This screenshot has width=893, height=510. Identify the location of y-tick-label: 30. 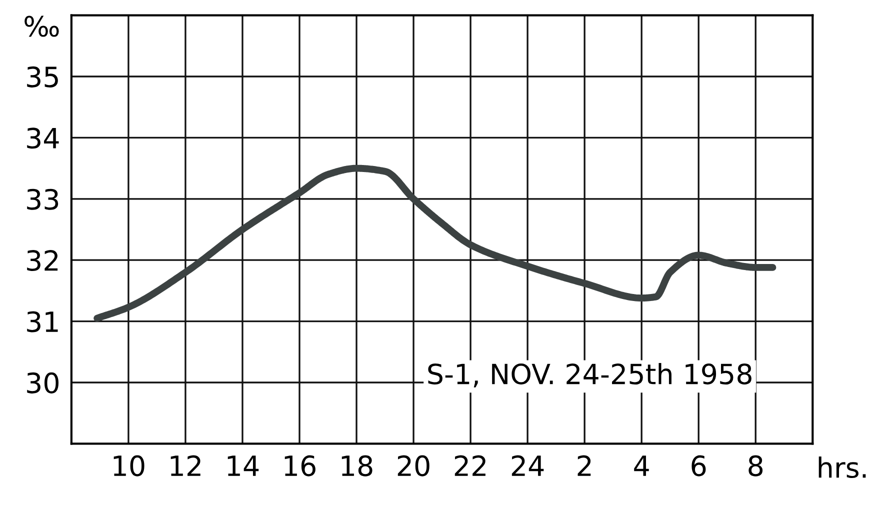
(42, 383).